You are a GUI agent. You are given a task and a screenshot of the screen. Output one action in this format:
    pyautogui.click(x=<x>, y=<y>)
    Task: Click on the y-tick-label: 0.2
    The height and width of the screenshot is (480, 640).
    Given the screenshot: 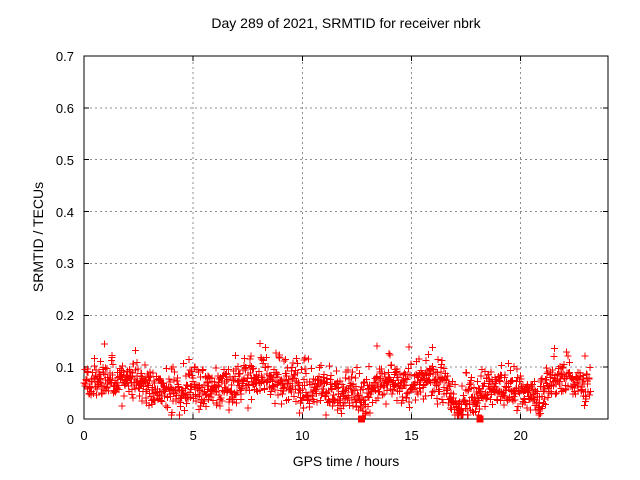 What is the action you would take?
    pyautogui.click(x=64, y=316)
    